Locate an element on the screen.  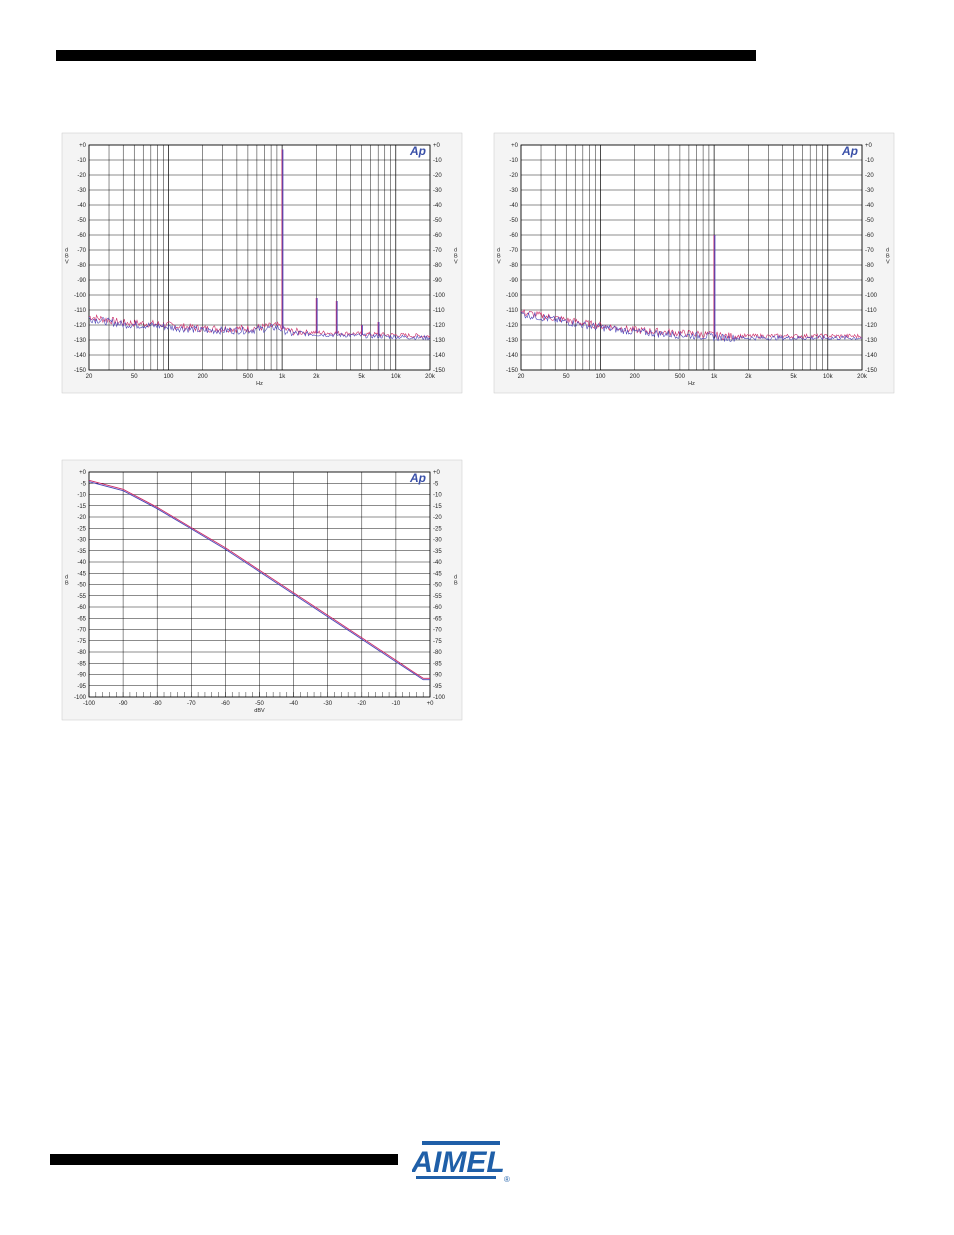
y-tick-label-right: -20 is located at coordinates (437, 518).